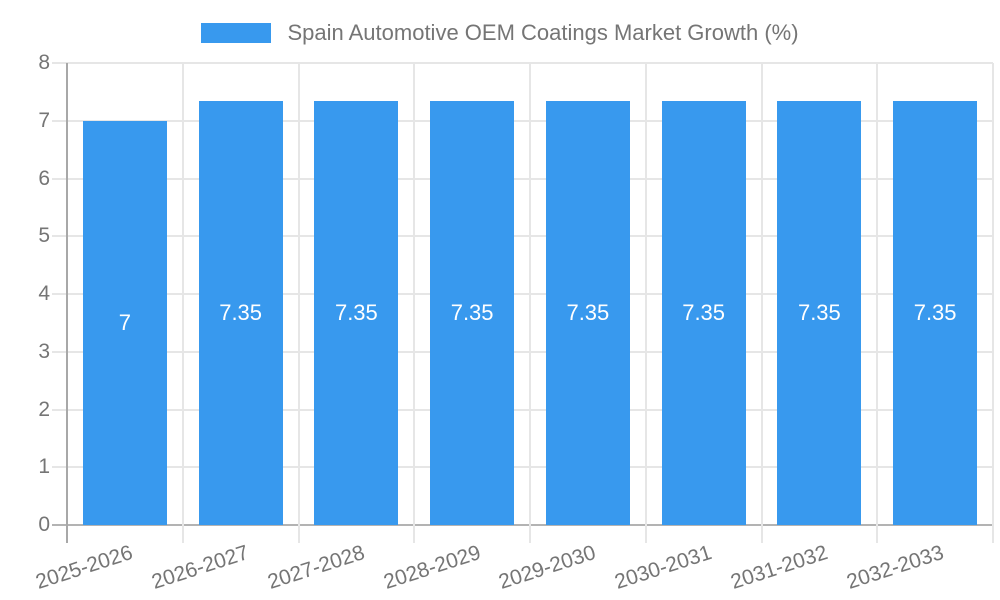 The width and height of the screenshot is (1000, 600). What do you see at coordinates (44, 120) in the screenshot?
I see `y-axis-tick-label: 7` at bounding box center [44, 120].